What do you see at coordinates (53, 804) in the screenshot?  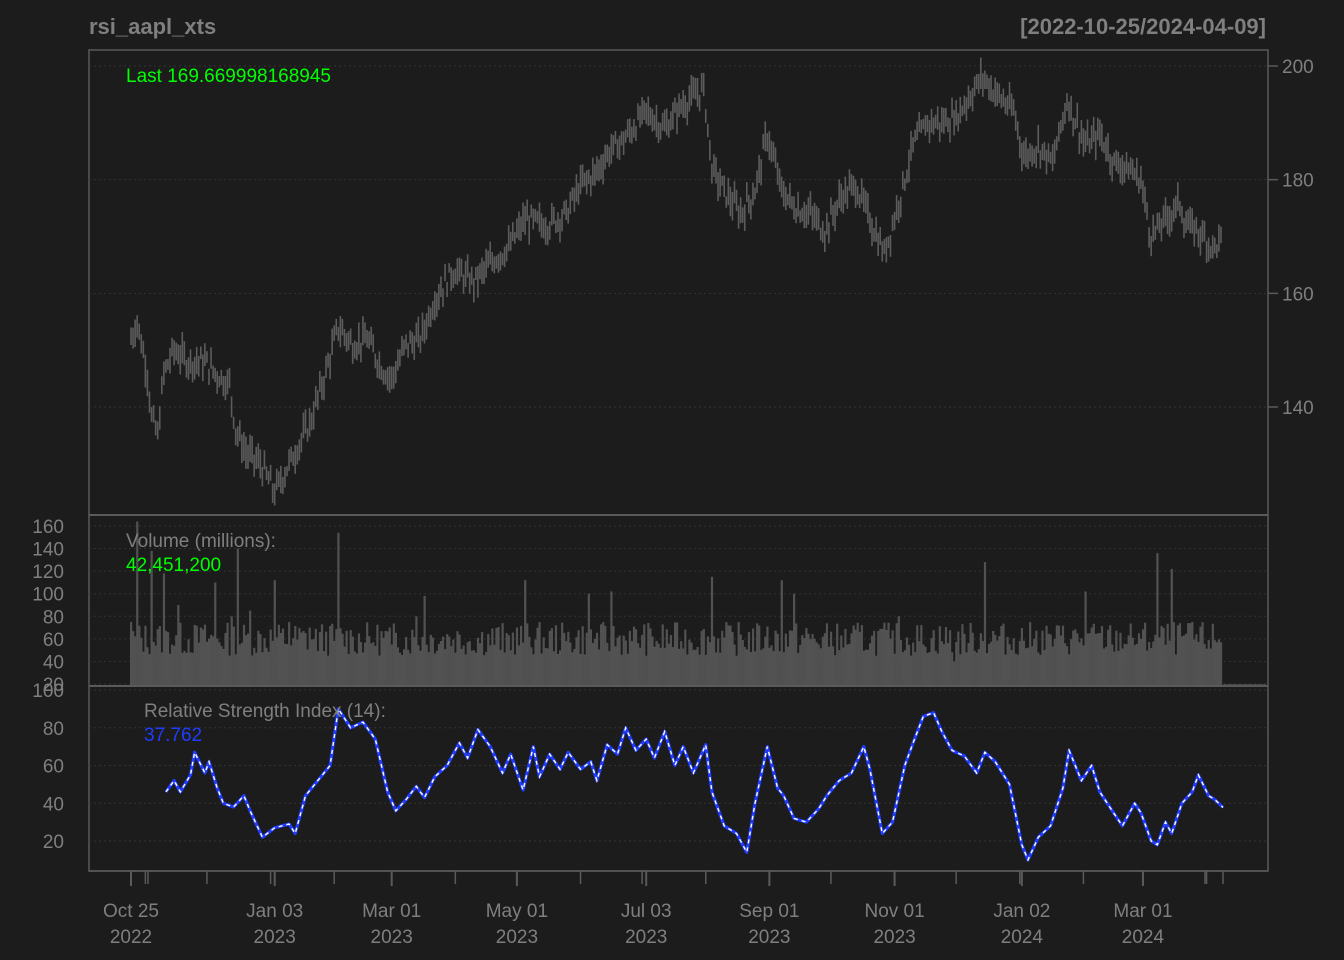 I see `rsi-tick-label: 40` at bounding box center [53, 804].